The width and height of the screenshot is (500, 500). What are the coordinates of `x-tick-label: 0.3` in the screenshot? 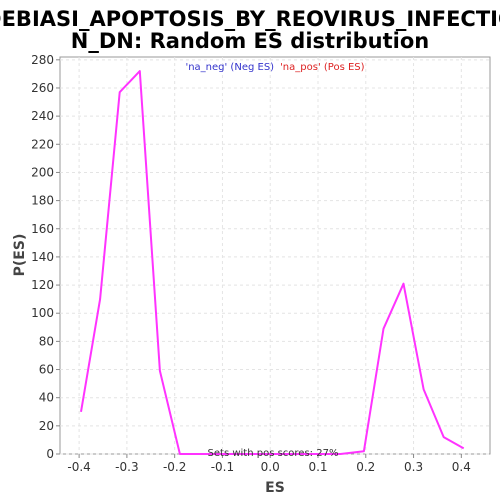 It's located at (413, 467).